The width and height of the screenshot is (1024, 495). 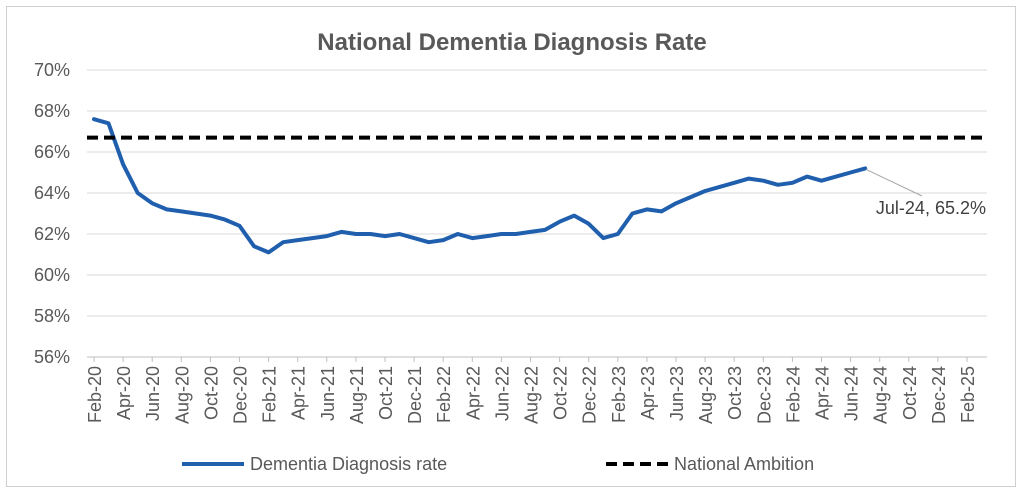 I want to click on x-tick-label: Oct-23, so click(x=735, y=393).